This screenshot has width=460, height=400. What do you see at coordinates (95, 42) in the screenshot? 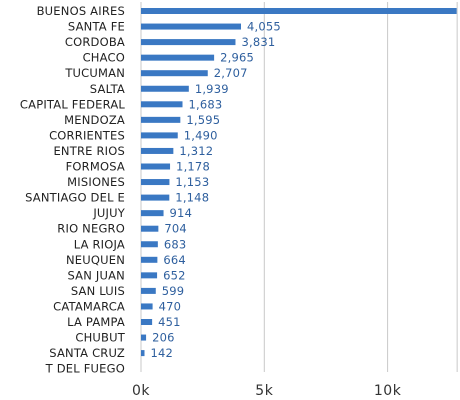
I see `category-label: CORDOBA` at bounding box center [95, 42].